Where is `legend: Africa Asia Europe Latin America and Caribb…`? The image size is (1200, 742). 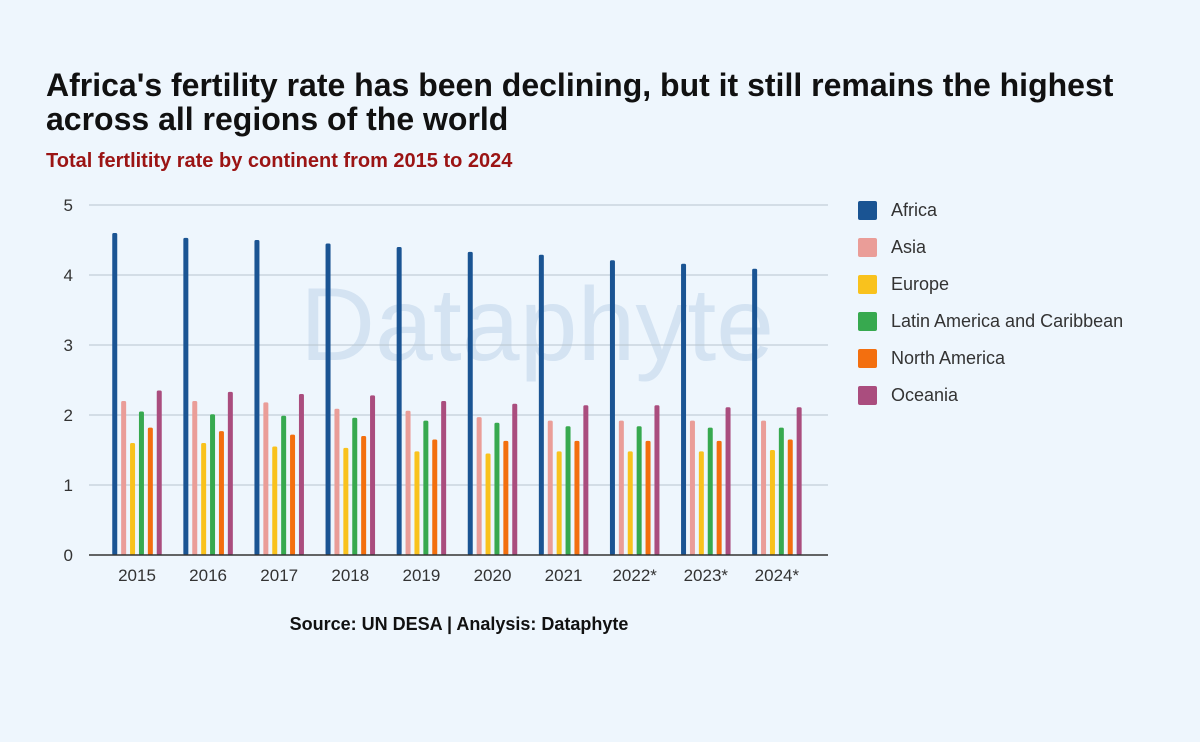 legend: Africa Asia Europe Latin America and Caribb… is located at coordinates (990, 303).